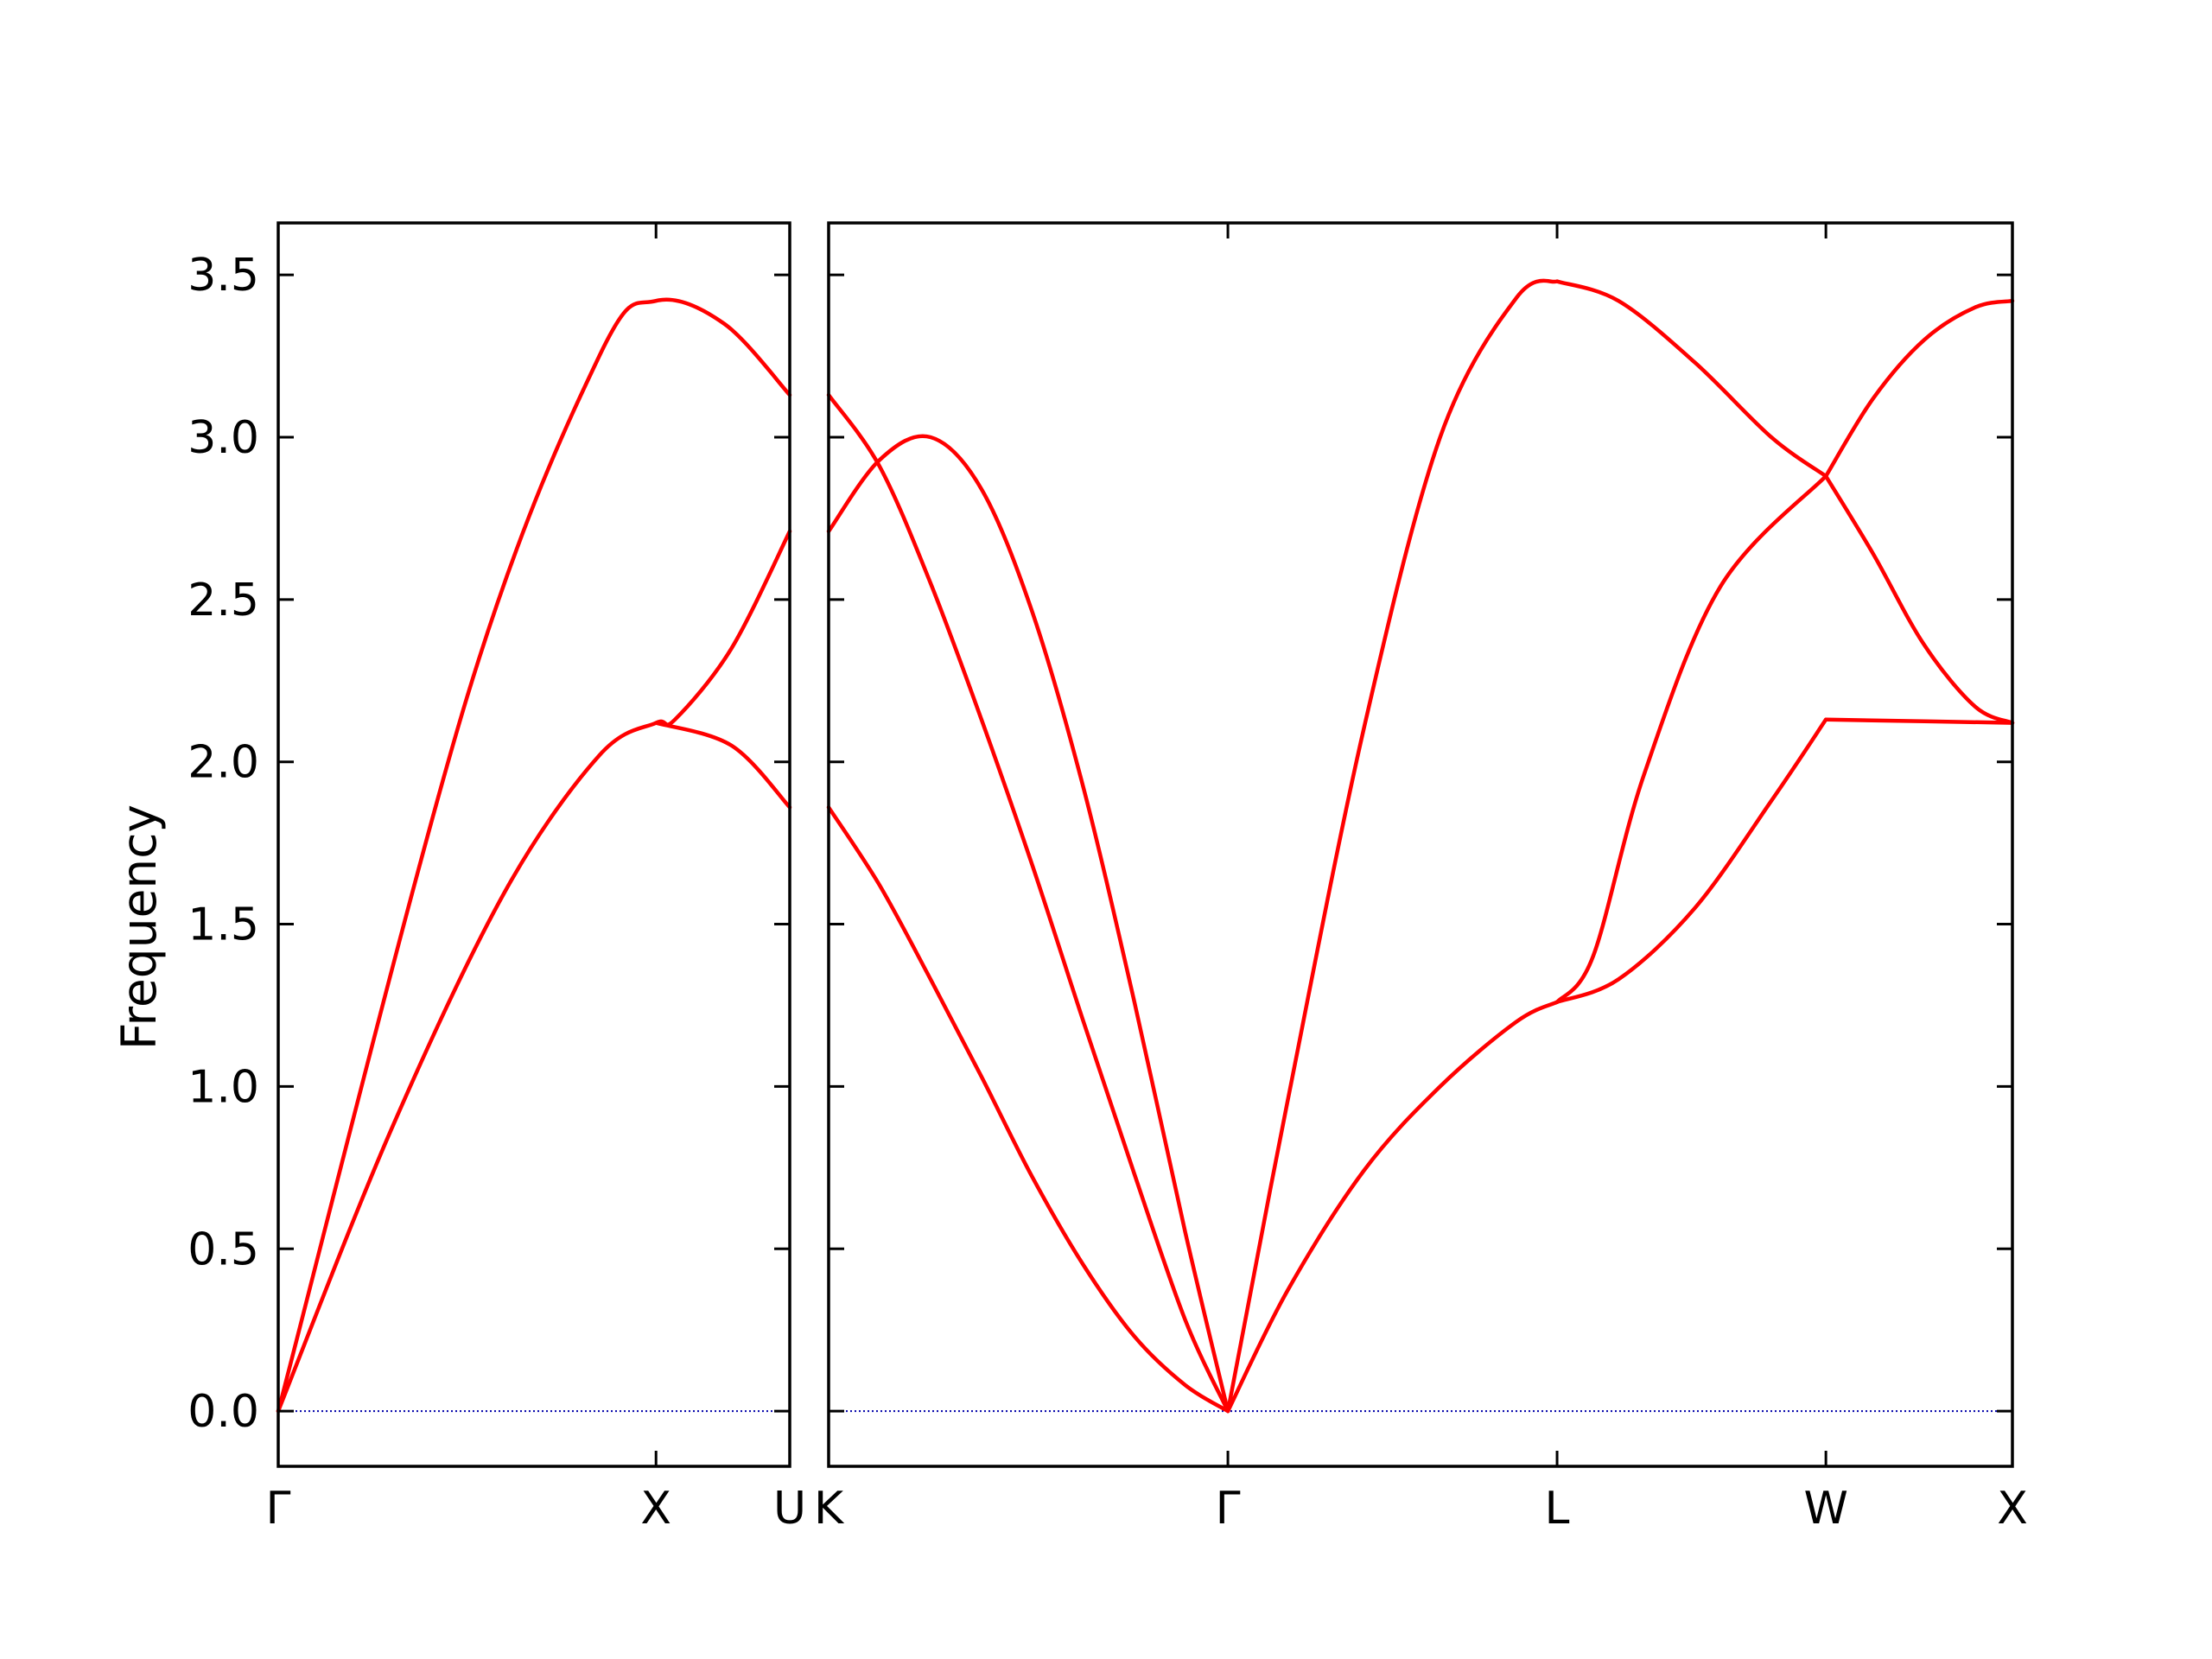 This screenshot has height=1659, width=2212. What do you see at coordinates (1691, 379) in the screenshot?
I see `band-L-to-W-top` at bounding box center [1691, 379].